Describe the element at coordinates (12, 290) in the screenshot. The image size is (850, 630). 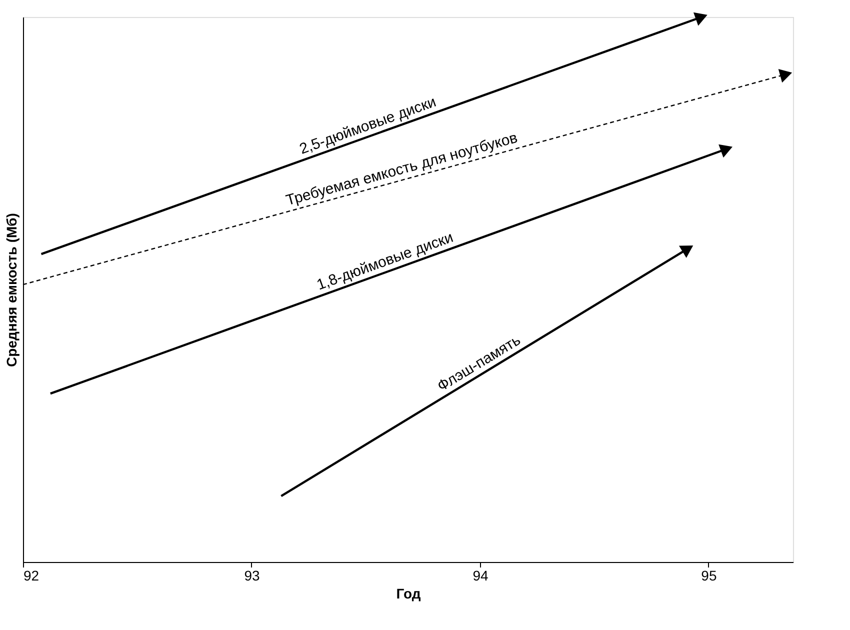
I see `y-axis-title: Средняя емкость (Мб)` at that location.